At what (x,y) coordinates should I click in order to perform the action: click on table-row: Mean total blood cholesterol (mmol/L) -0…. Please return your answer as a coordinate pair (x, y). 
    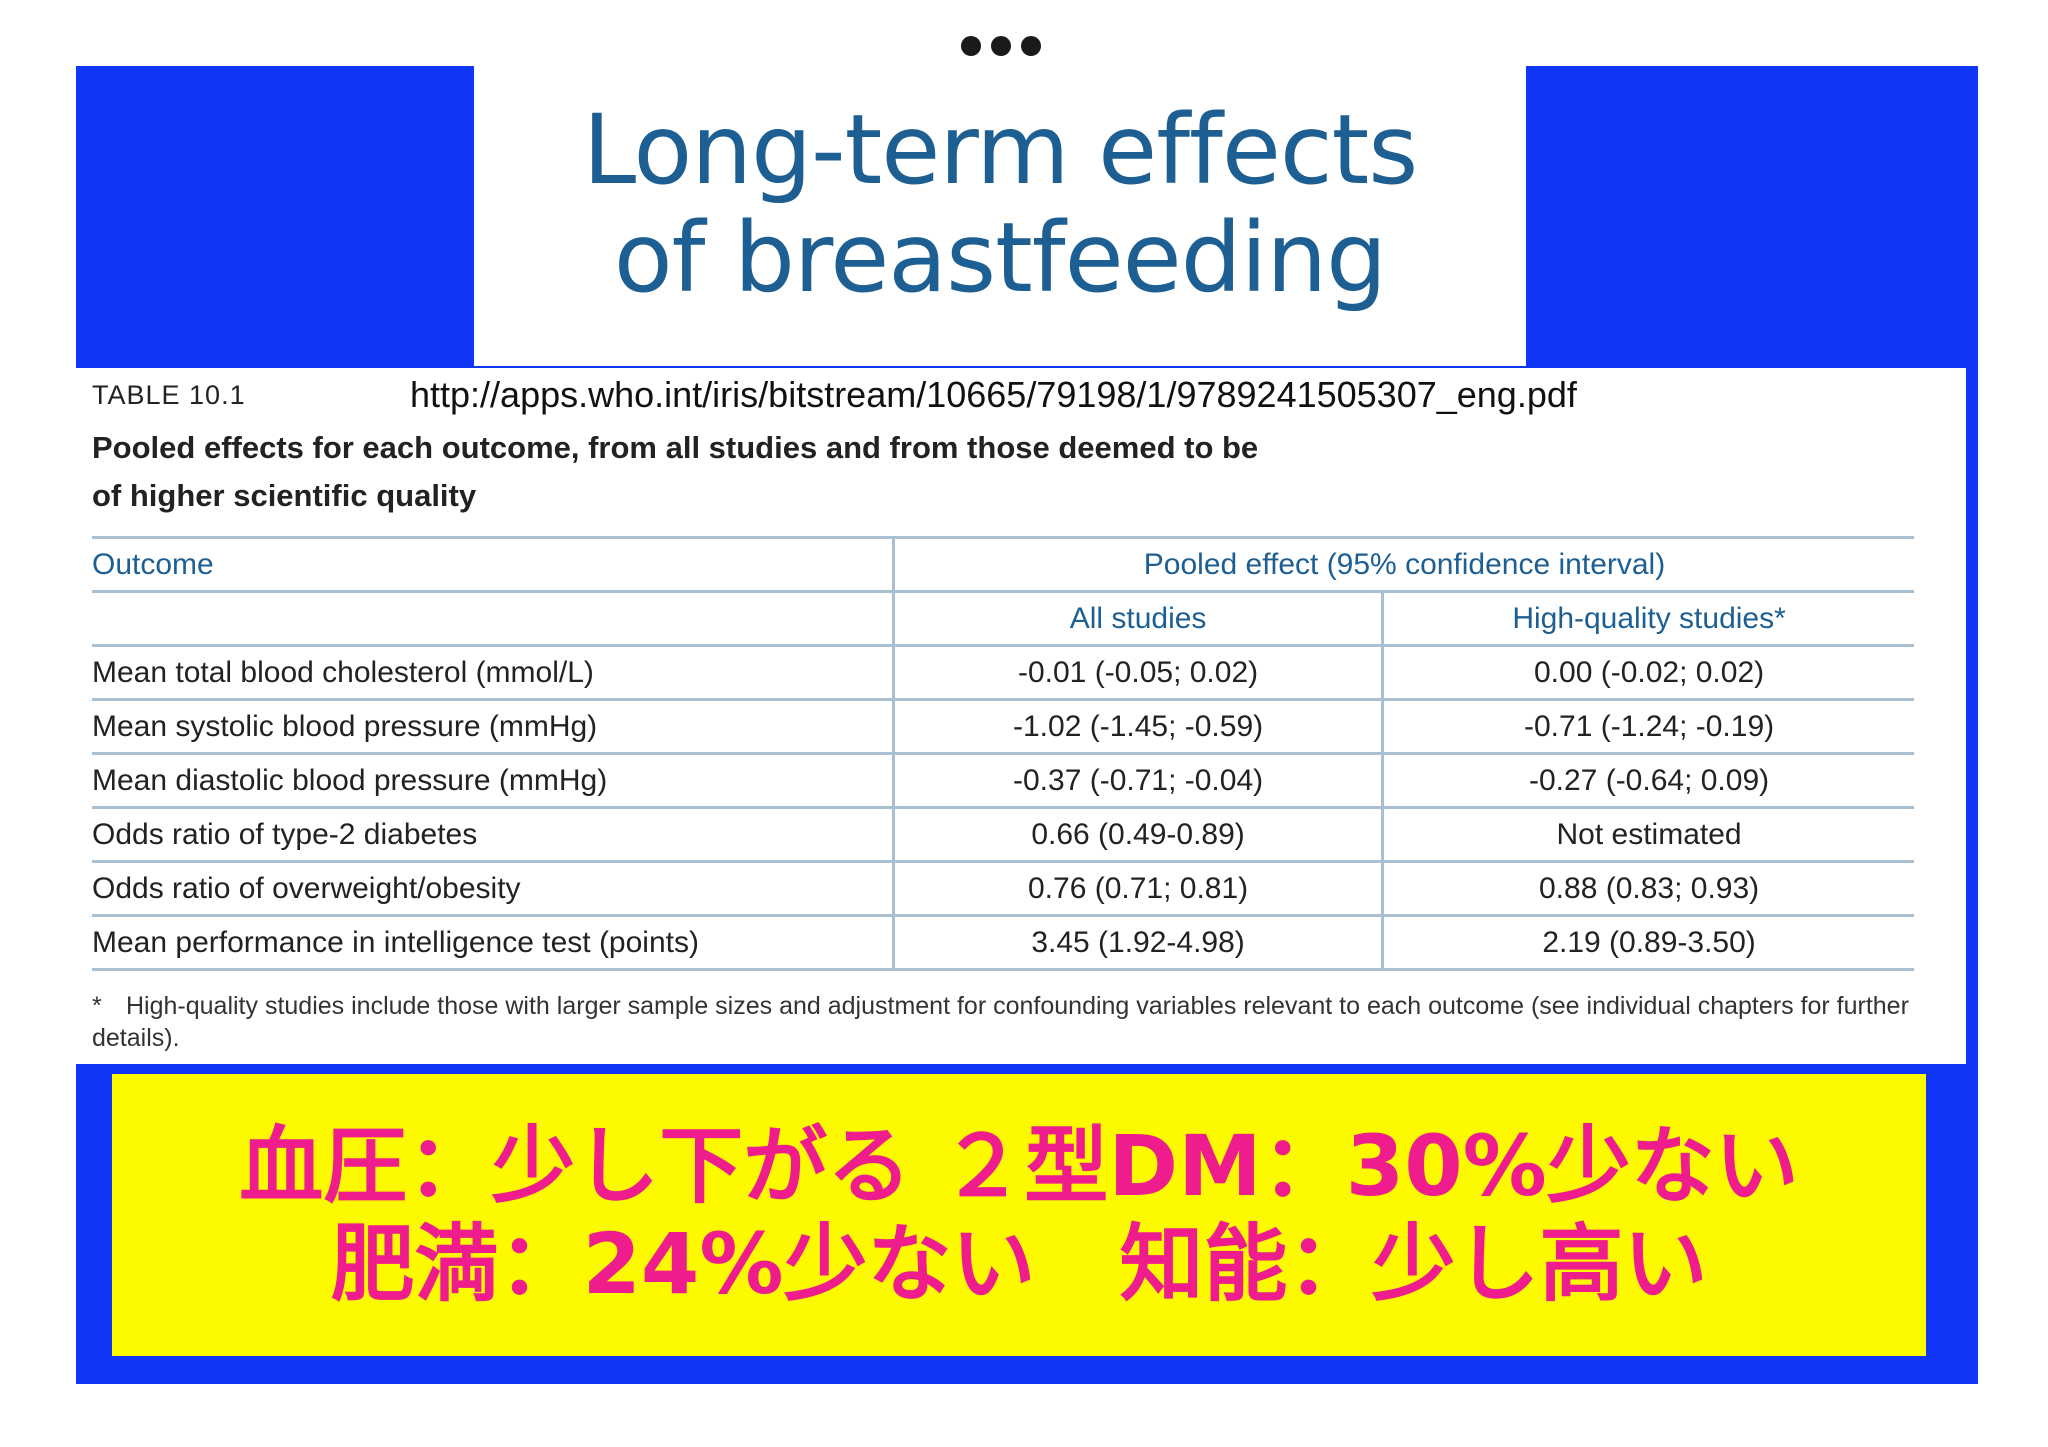
    Looking at the image, I should click on (1003, 673).